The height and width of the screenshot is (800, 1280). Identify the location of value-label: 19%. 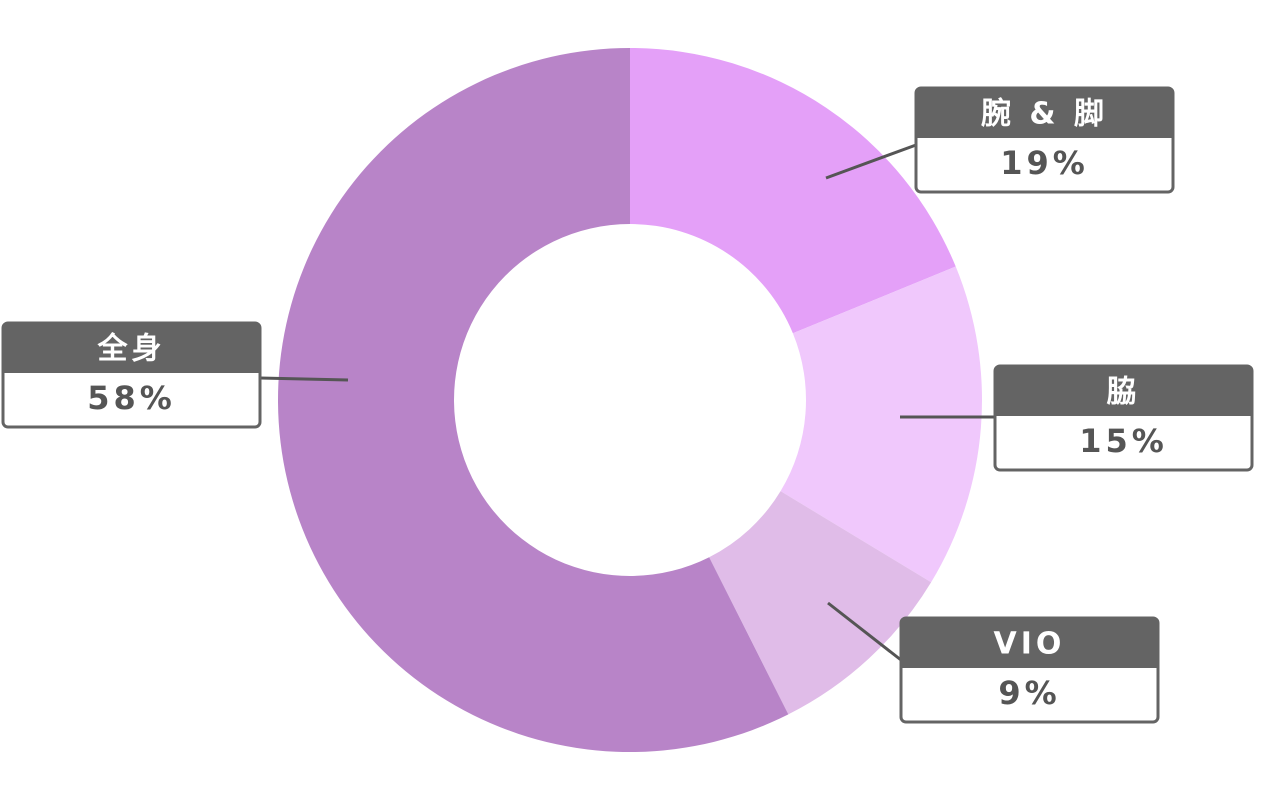
(1044, 163).